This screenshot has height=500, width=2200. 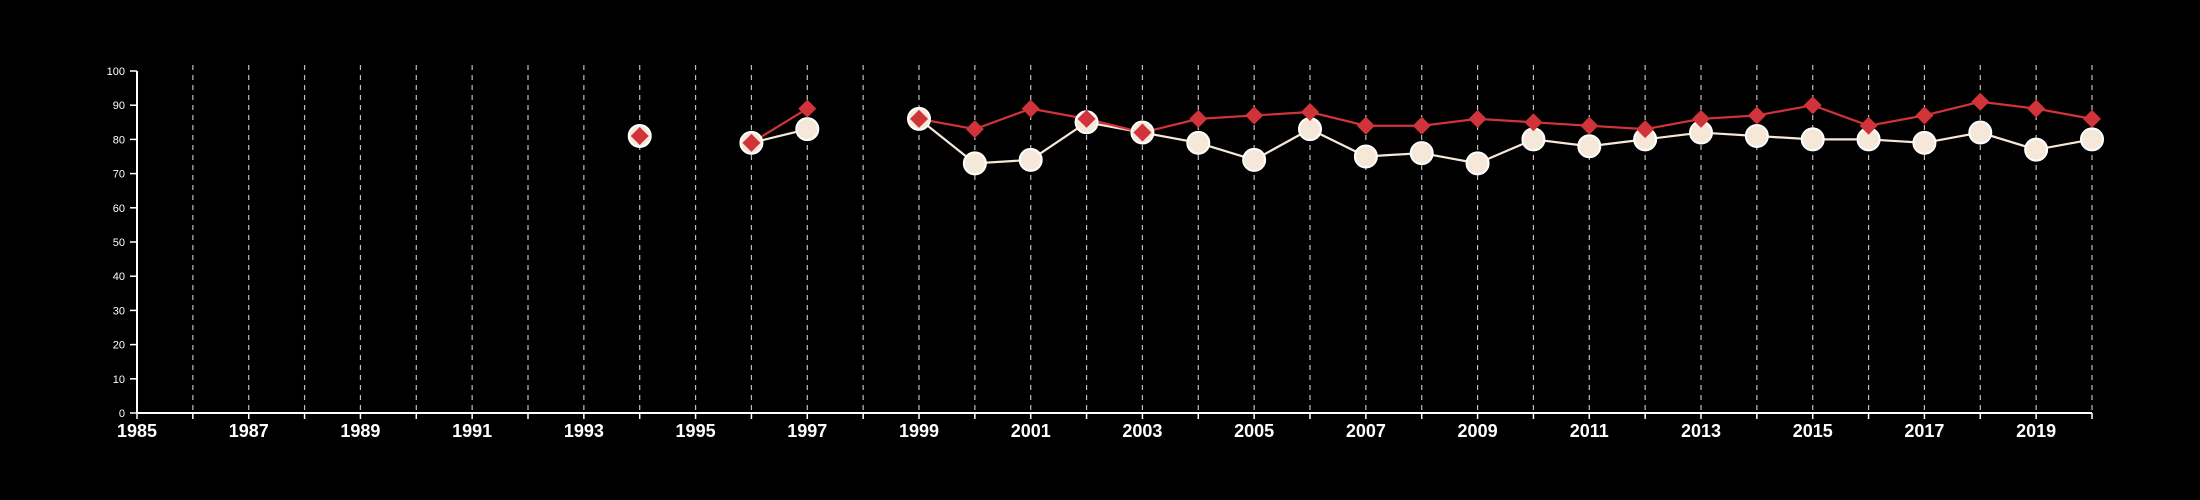 I want to click on x-tick-label: 2017, so click(x=1924, y=431).